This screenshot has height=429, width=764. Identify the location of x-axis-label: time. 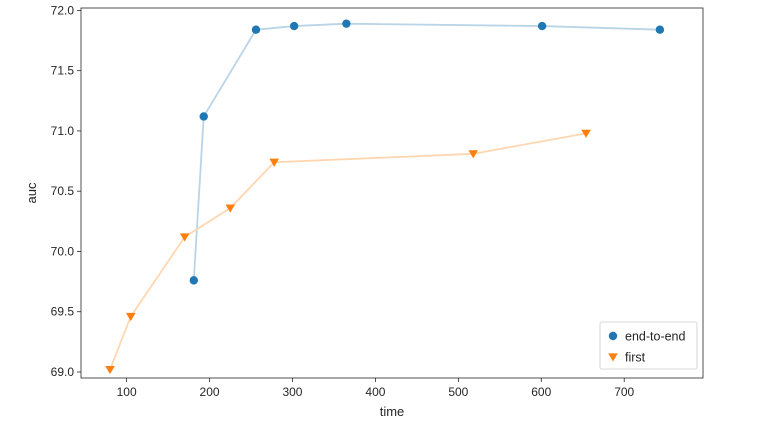
(392, 411).